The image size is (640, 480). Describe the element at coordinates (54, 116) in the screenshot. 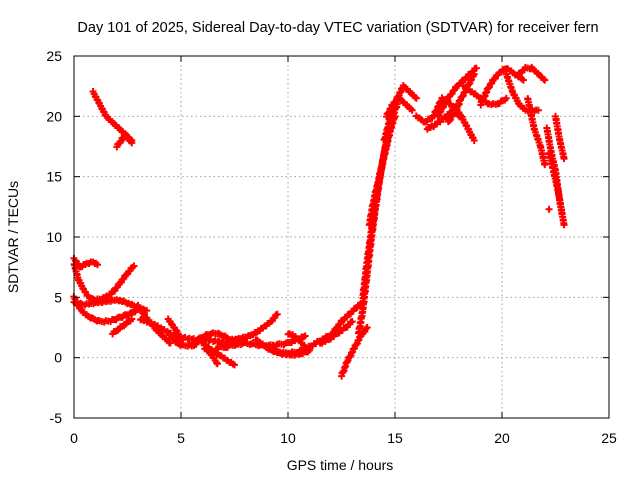

I see `y-tick-label: 20` at that location.